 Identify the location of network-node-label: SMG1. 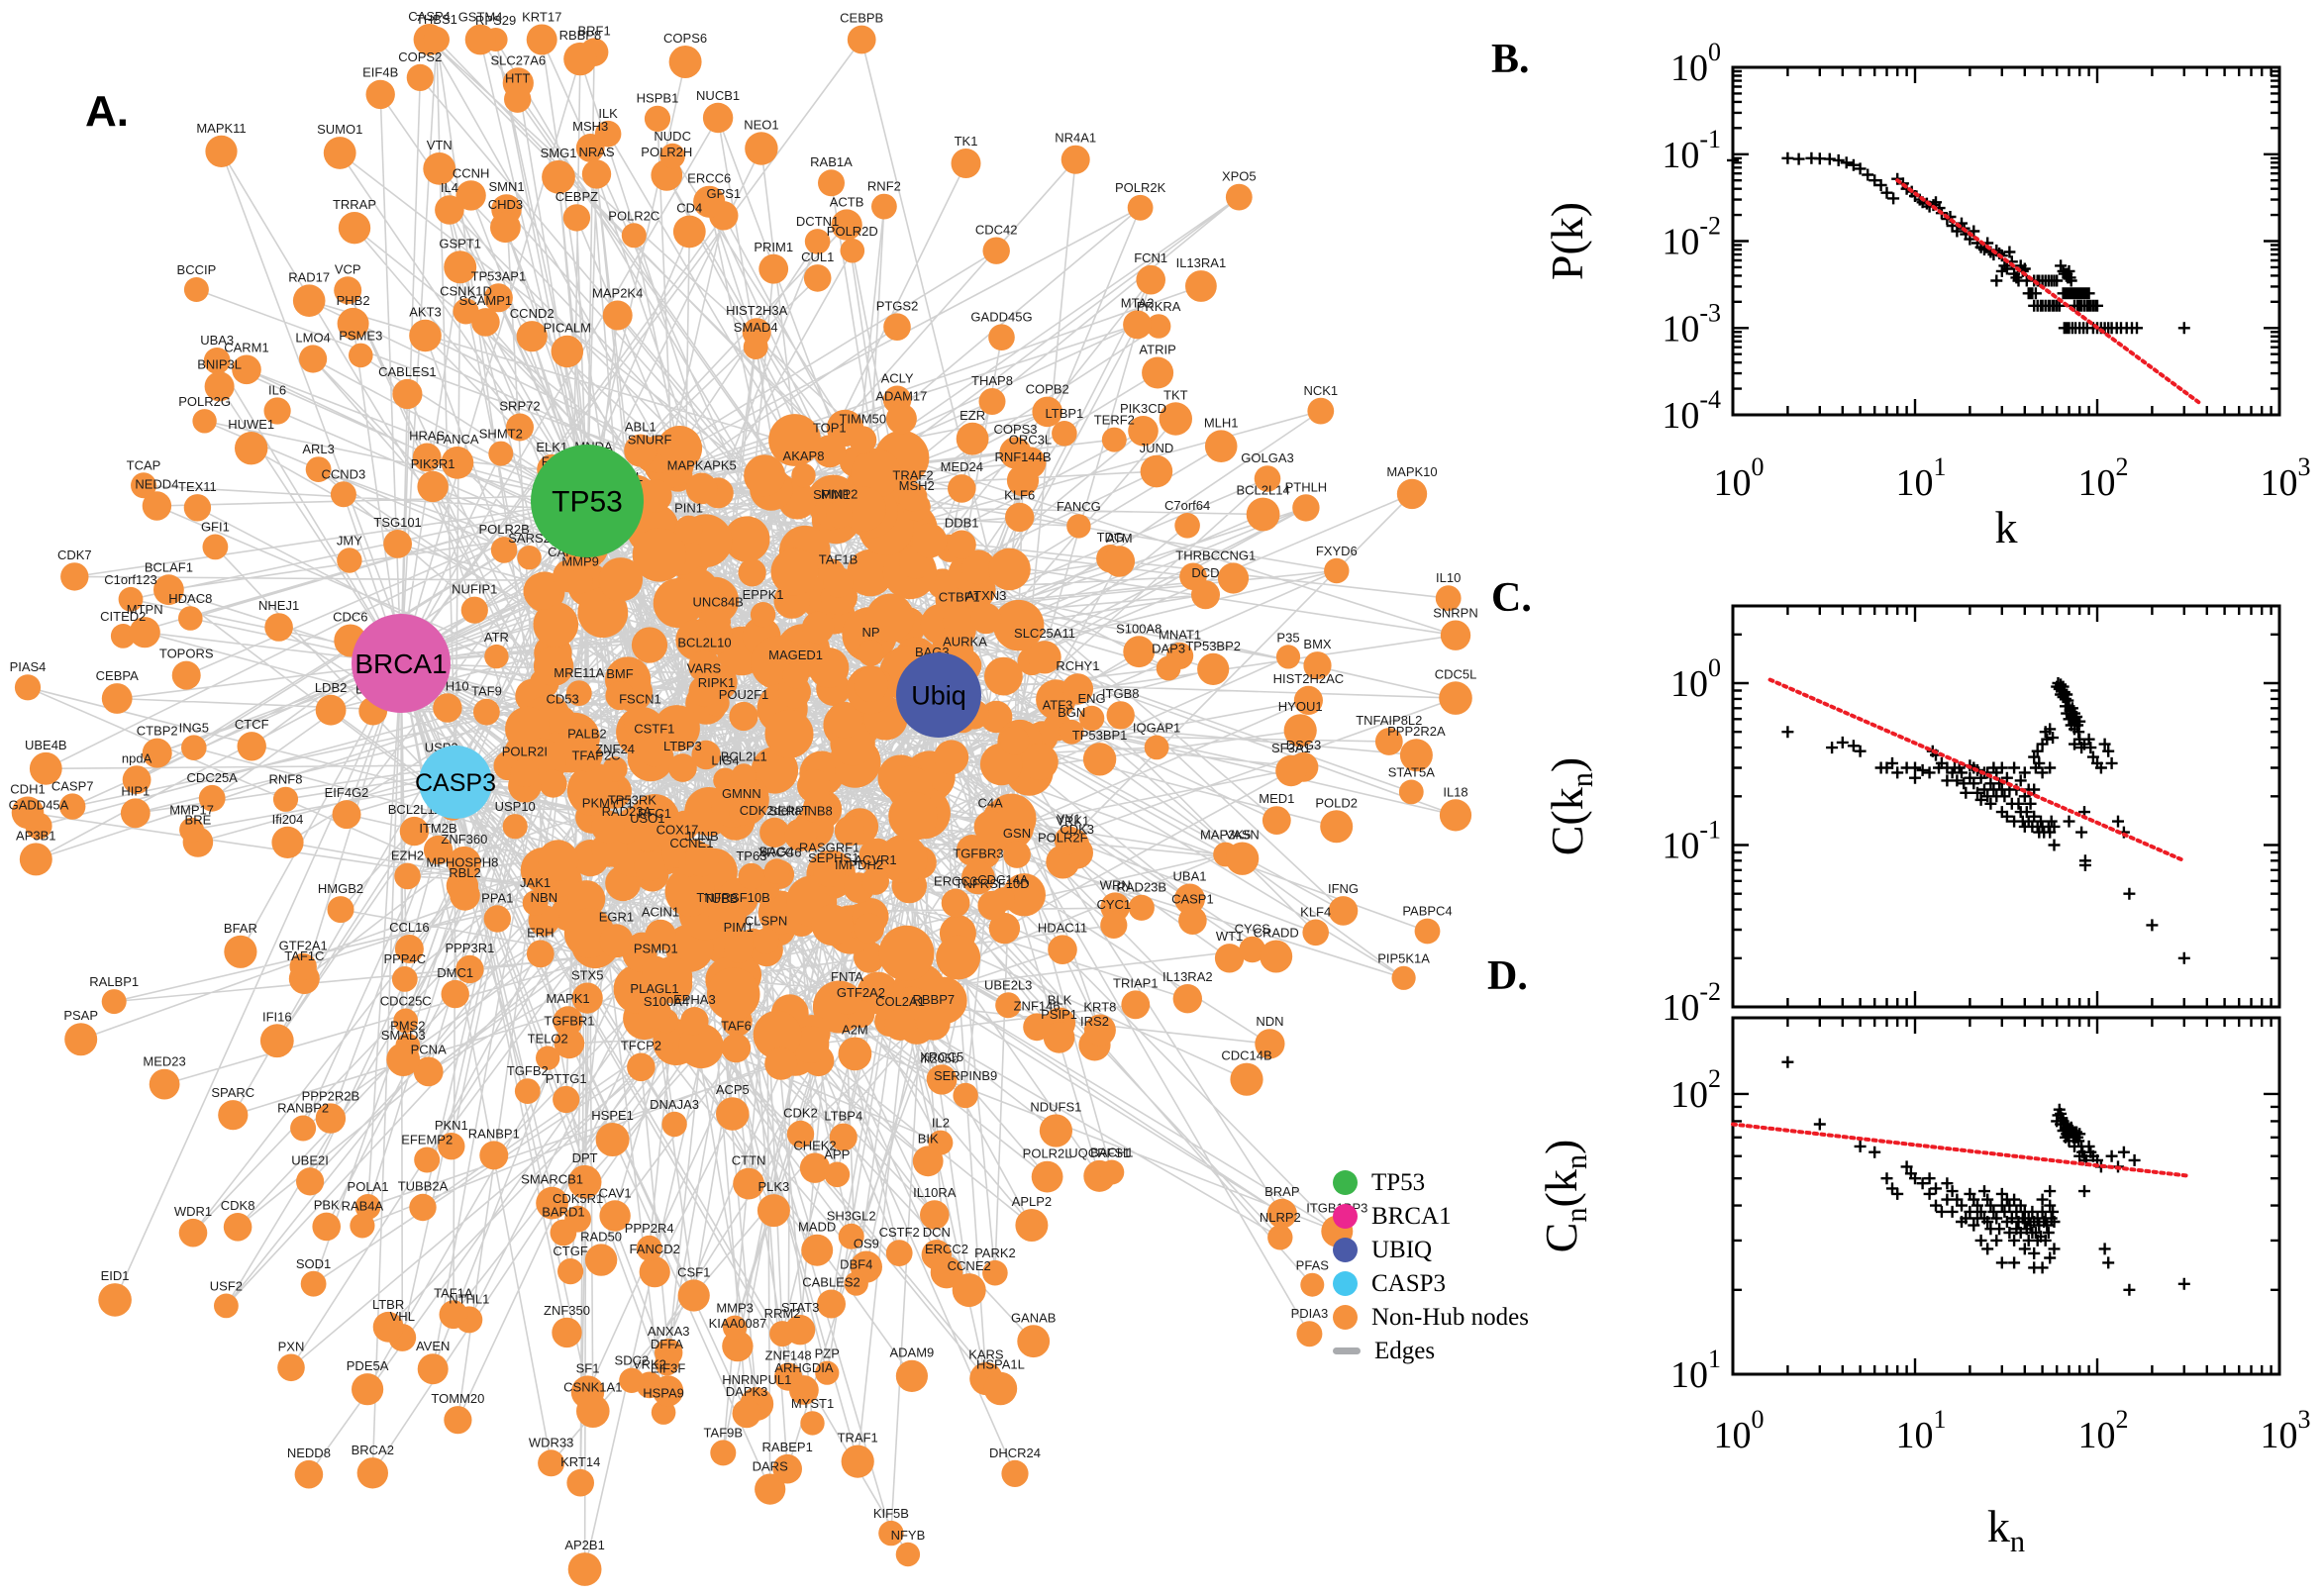
(559, 153).